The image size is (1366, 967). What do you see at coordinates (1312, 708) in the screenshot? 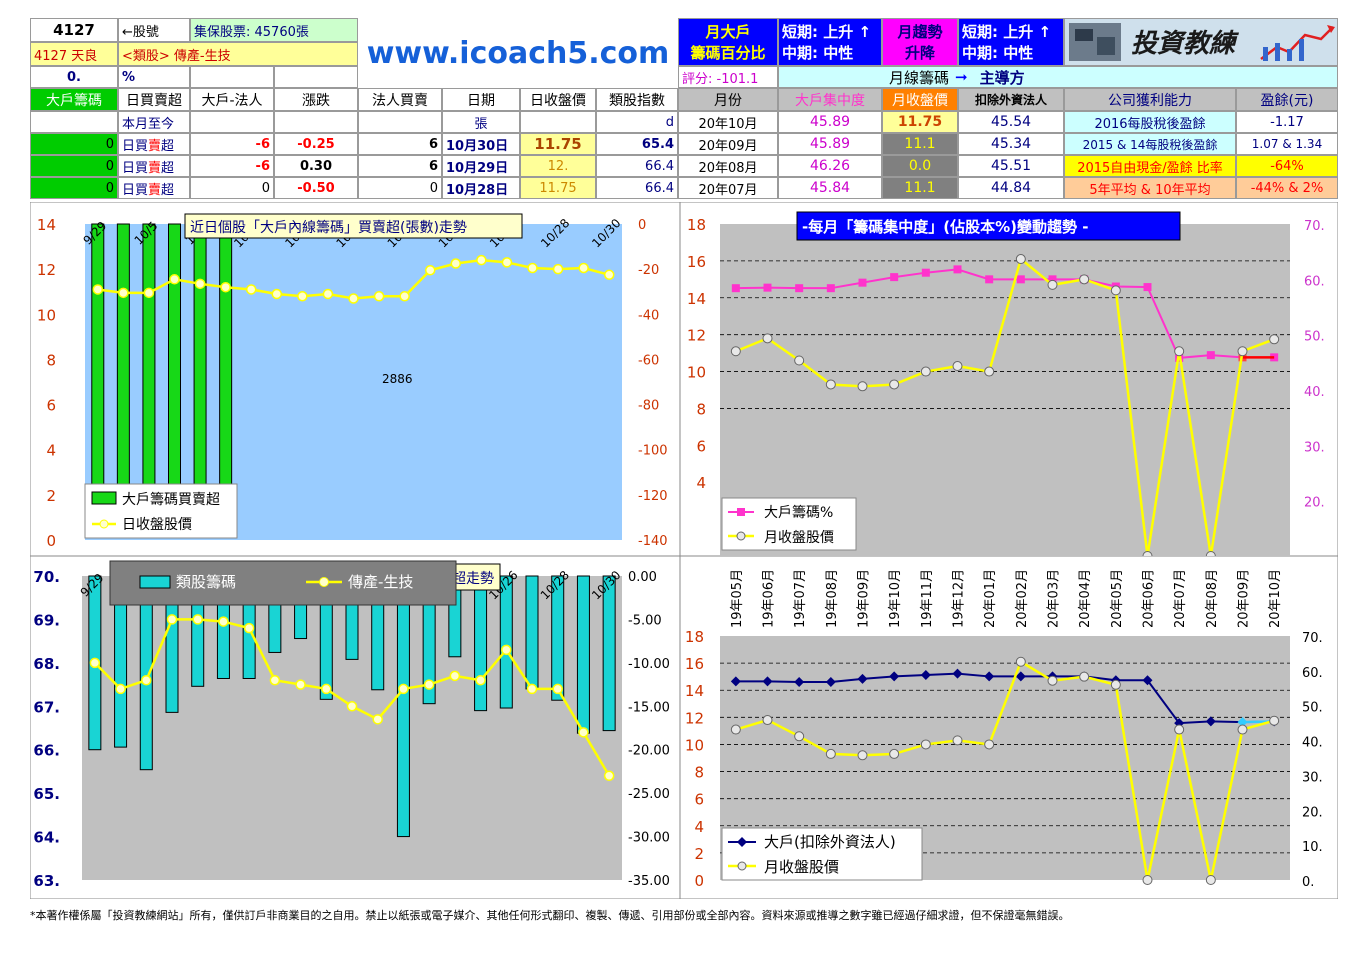
I see `y-right-tick: 50.` at bounding box center [1312, 708].